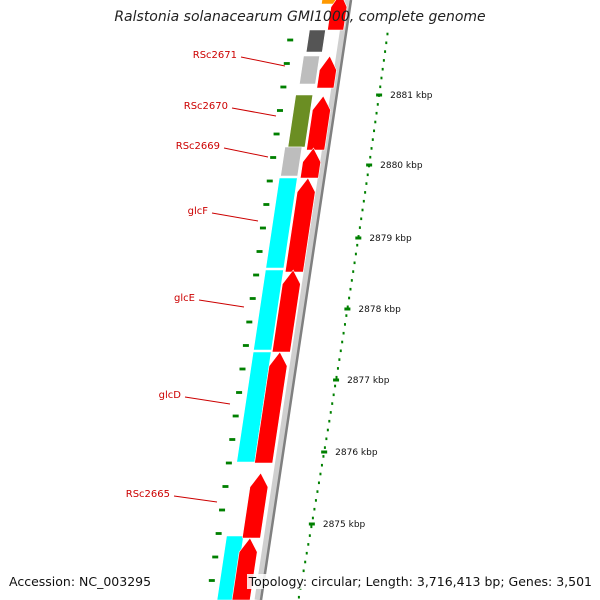  I want to click on gene-label-rsc2665: RSc2665, so click(148, 494).